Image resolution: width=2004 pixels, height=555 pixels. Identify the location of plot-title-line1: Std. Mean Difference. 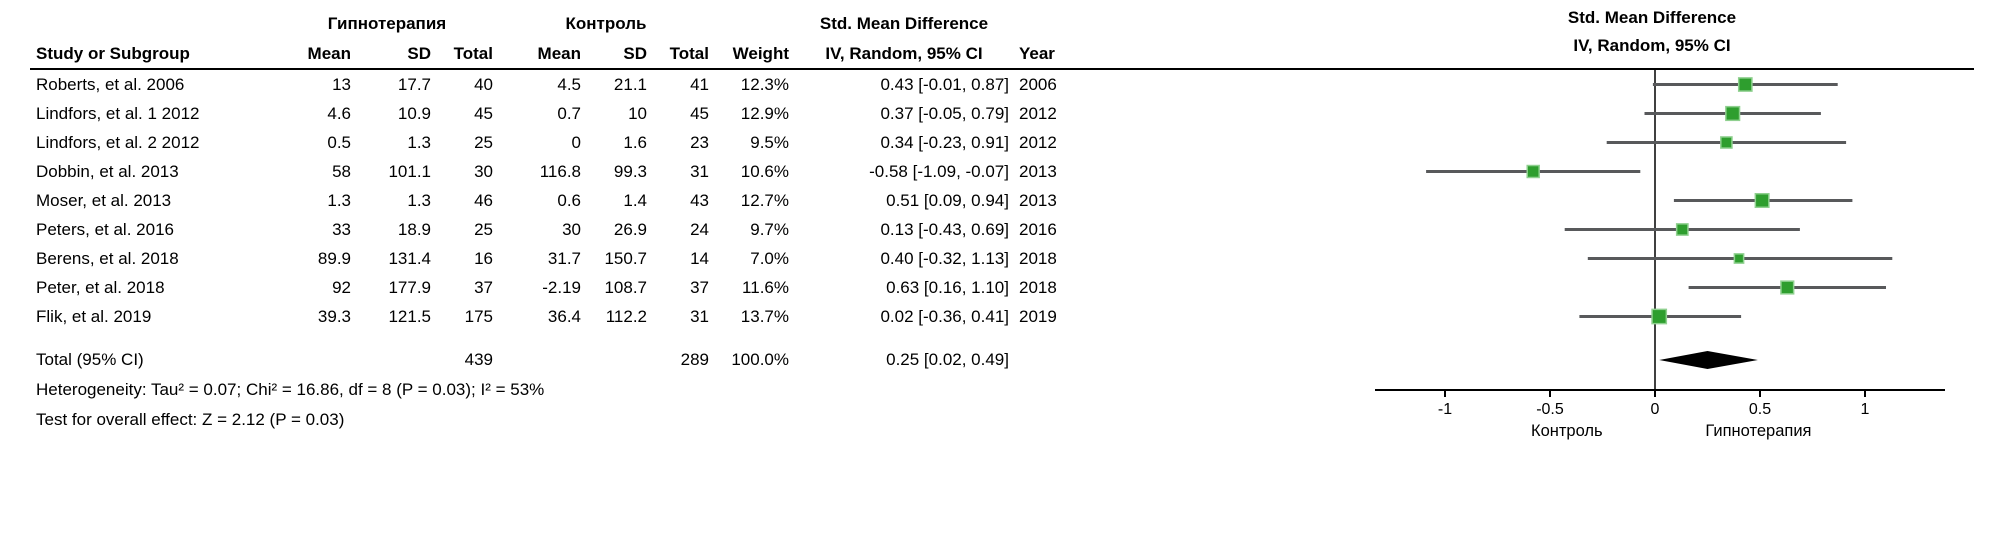
(1652, 17).